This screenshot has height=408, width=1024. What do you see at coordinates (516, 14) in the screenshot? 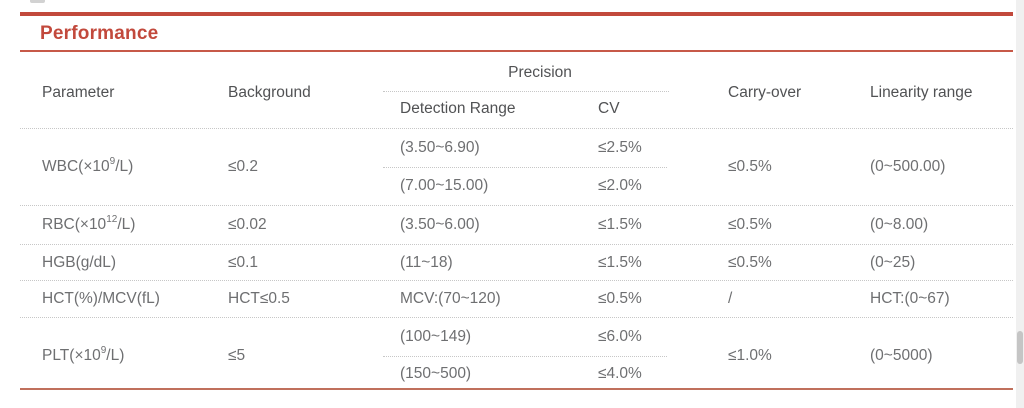
I see `section-top-rule` at bounding box center [516, 14].